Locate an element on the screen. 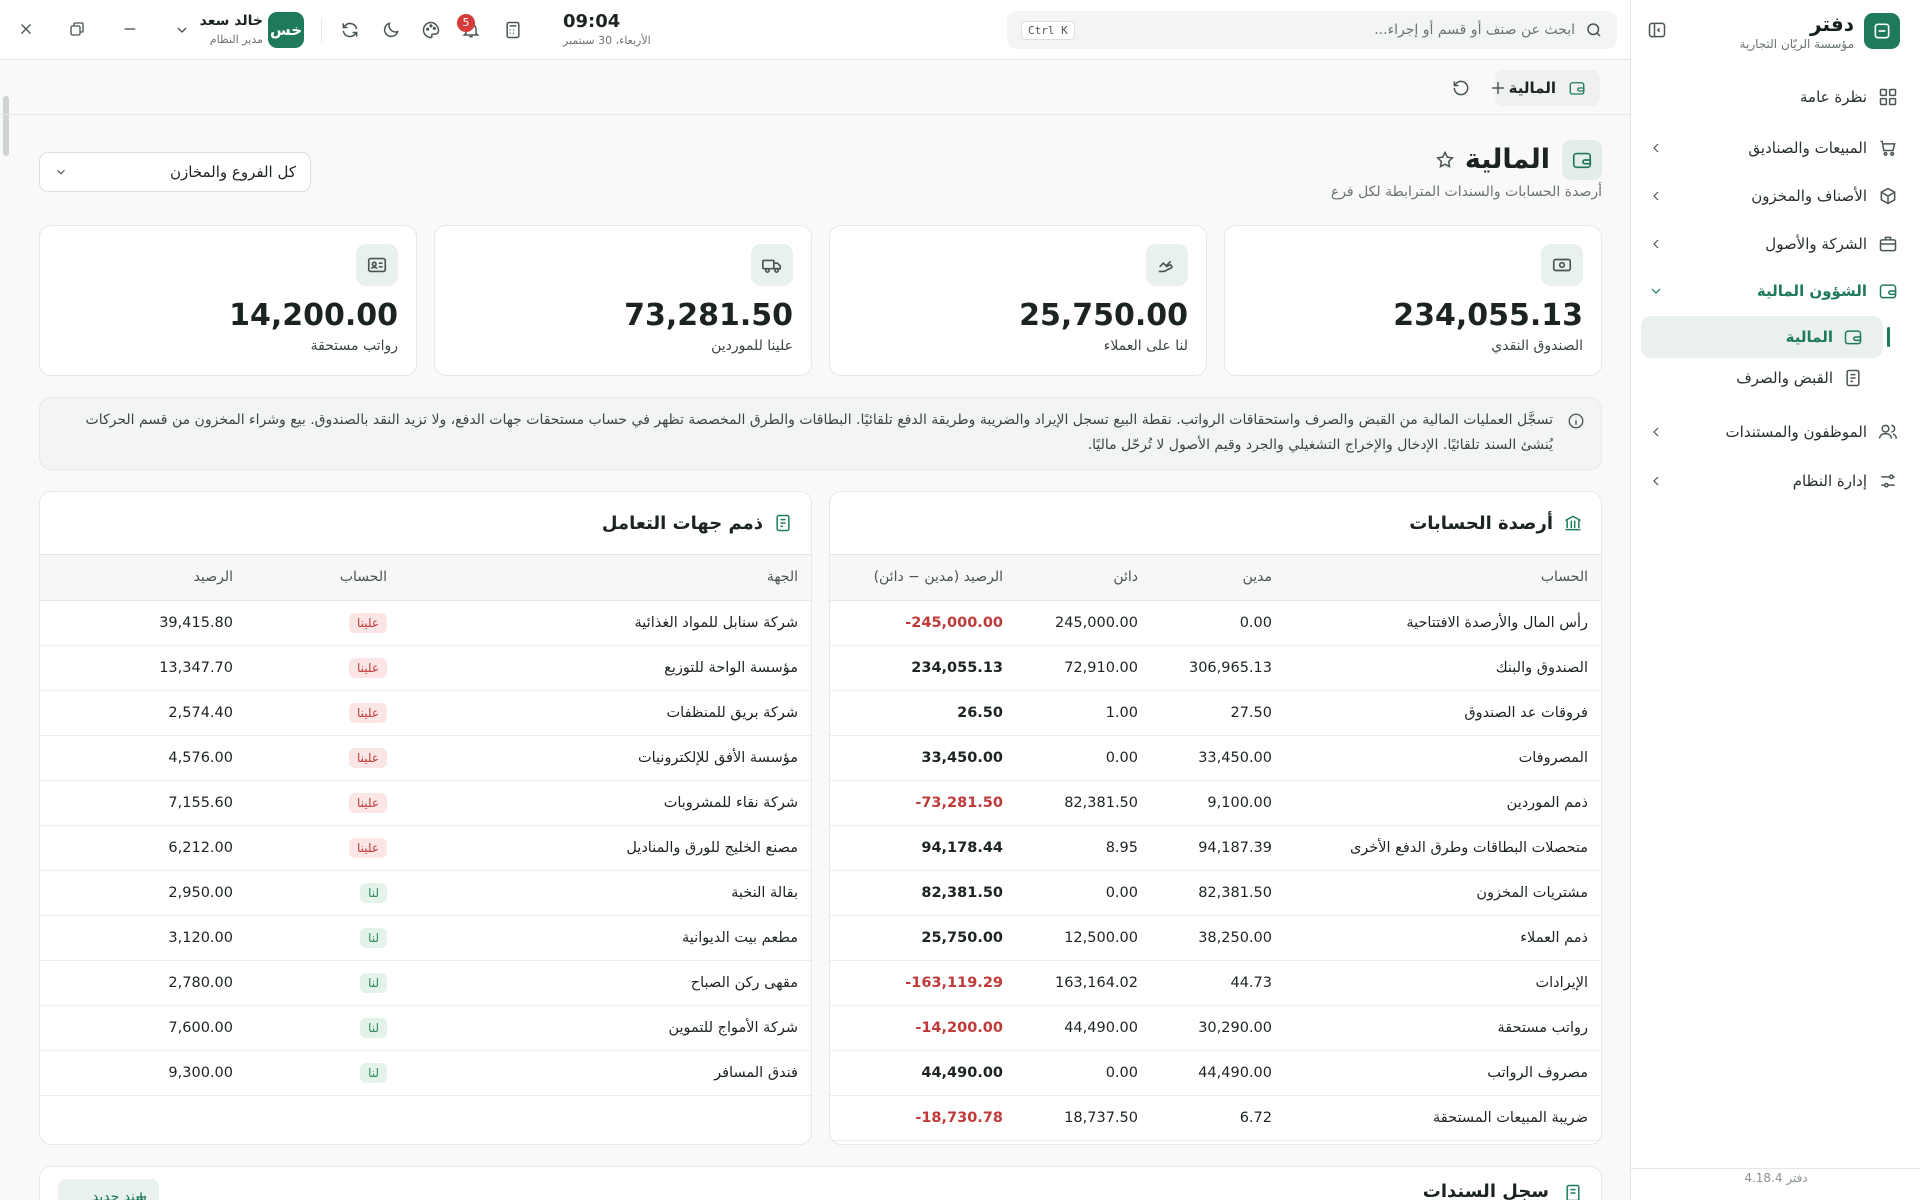  nav-item: الأصناف والمخزون is located at coordinates (1775, 196).